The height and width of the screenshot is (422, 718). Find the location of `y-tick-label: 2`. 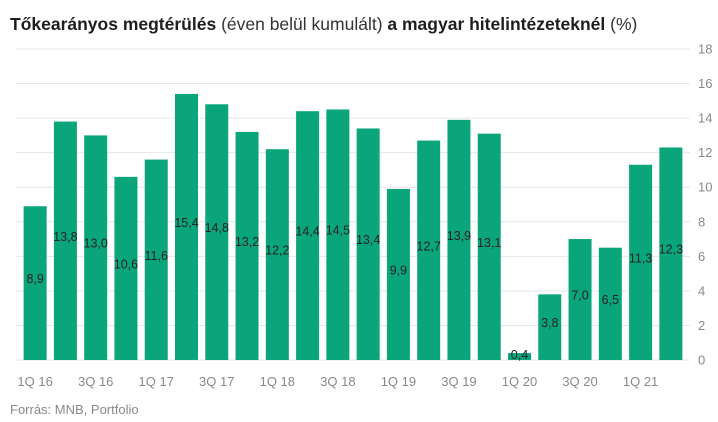

y-tick-label: 2 is located at coordinates (701, 325).